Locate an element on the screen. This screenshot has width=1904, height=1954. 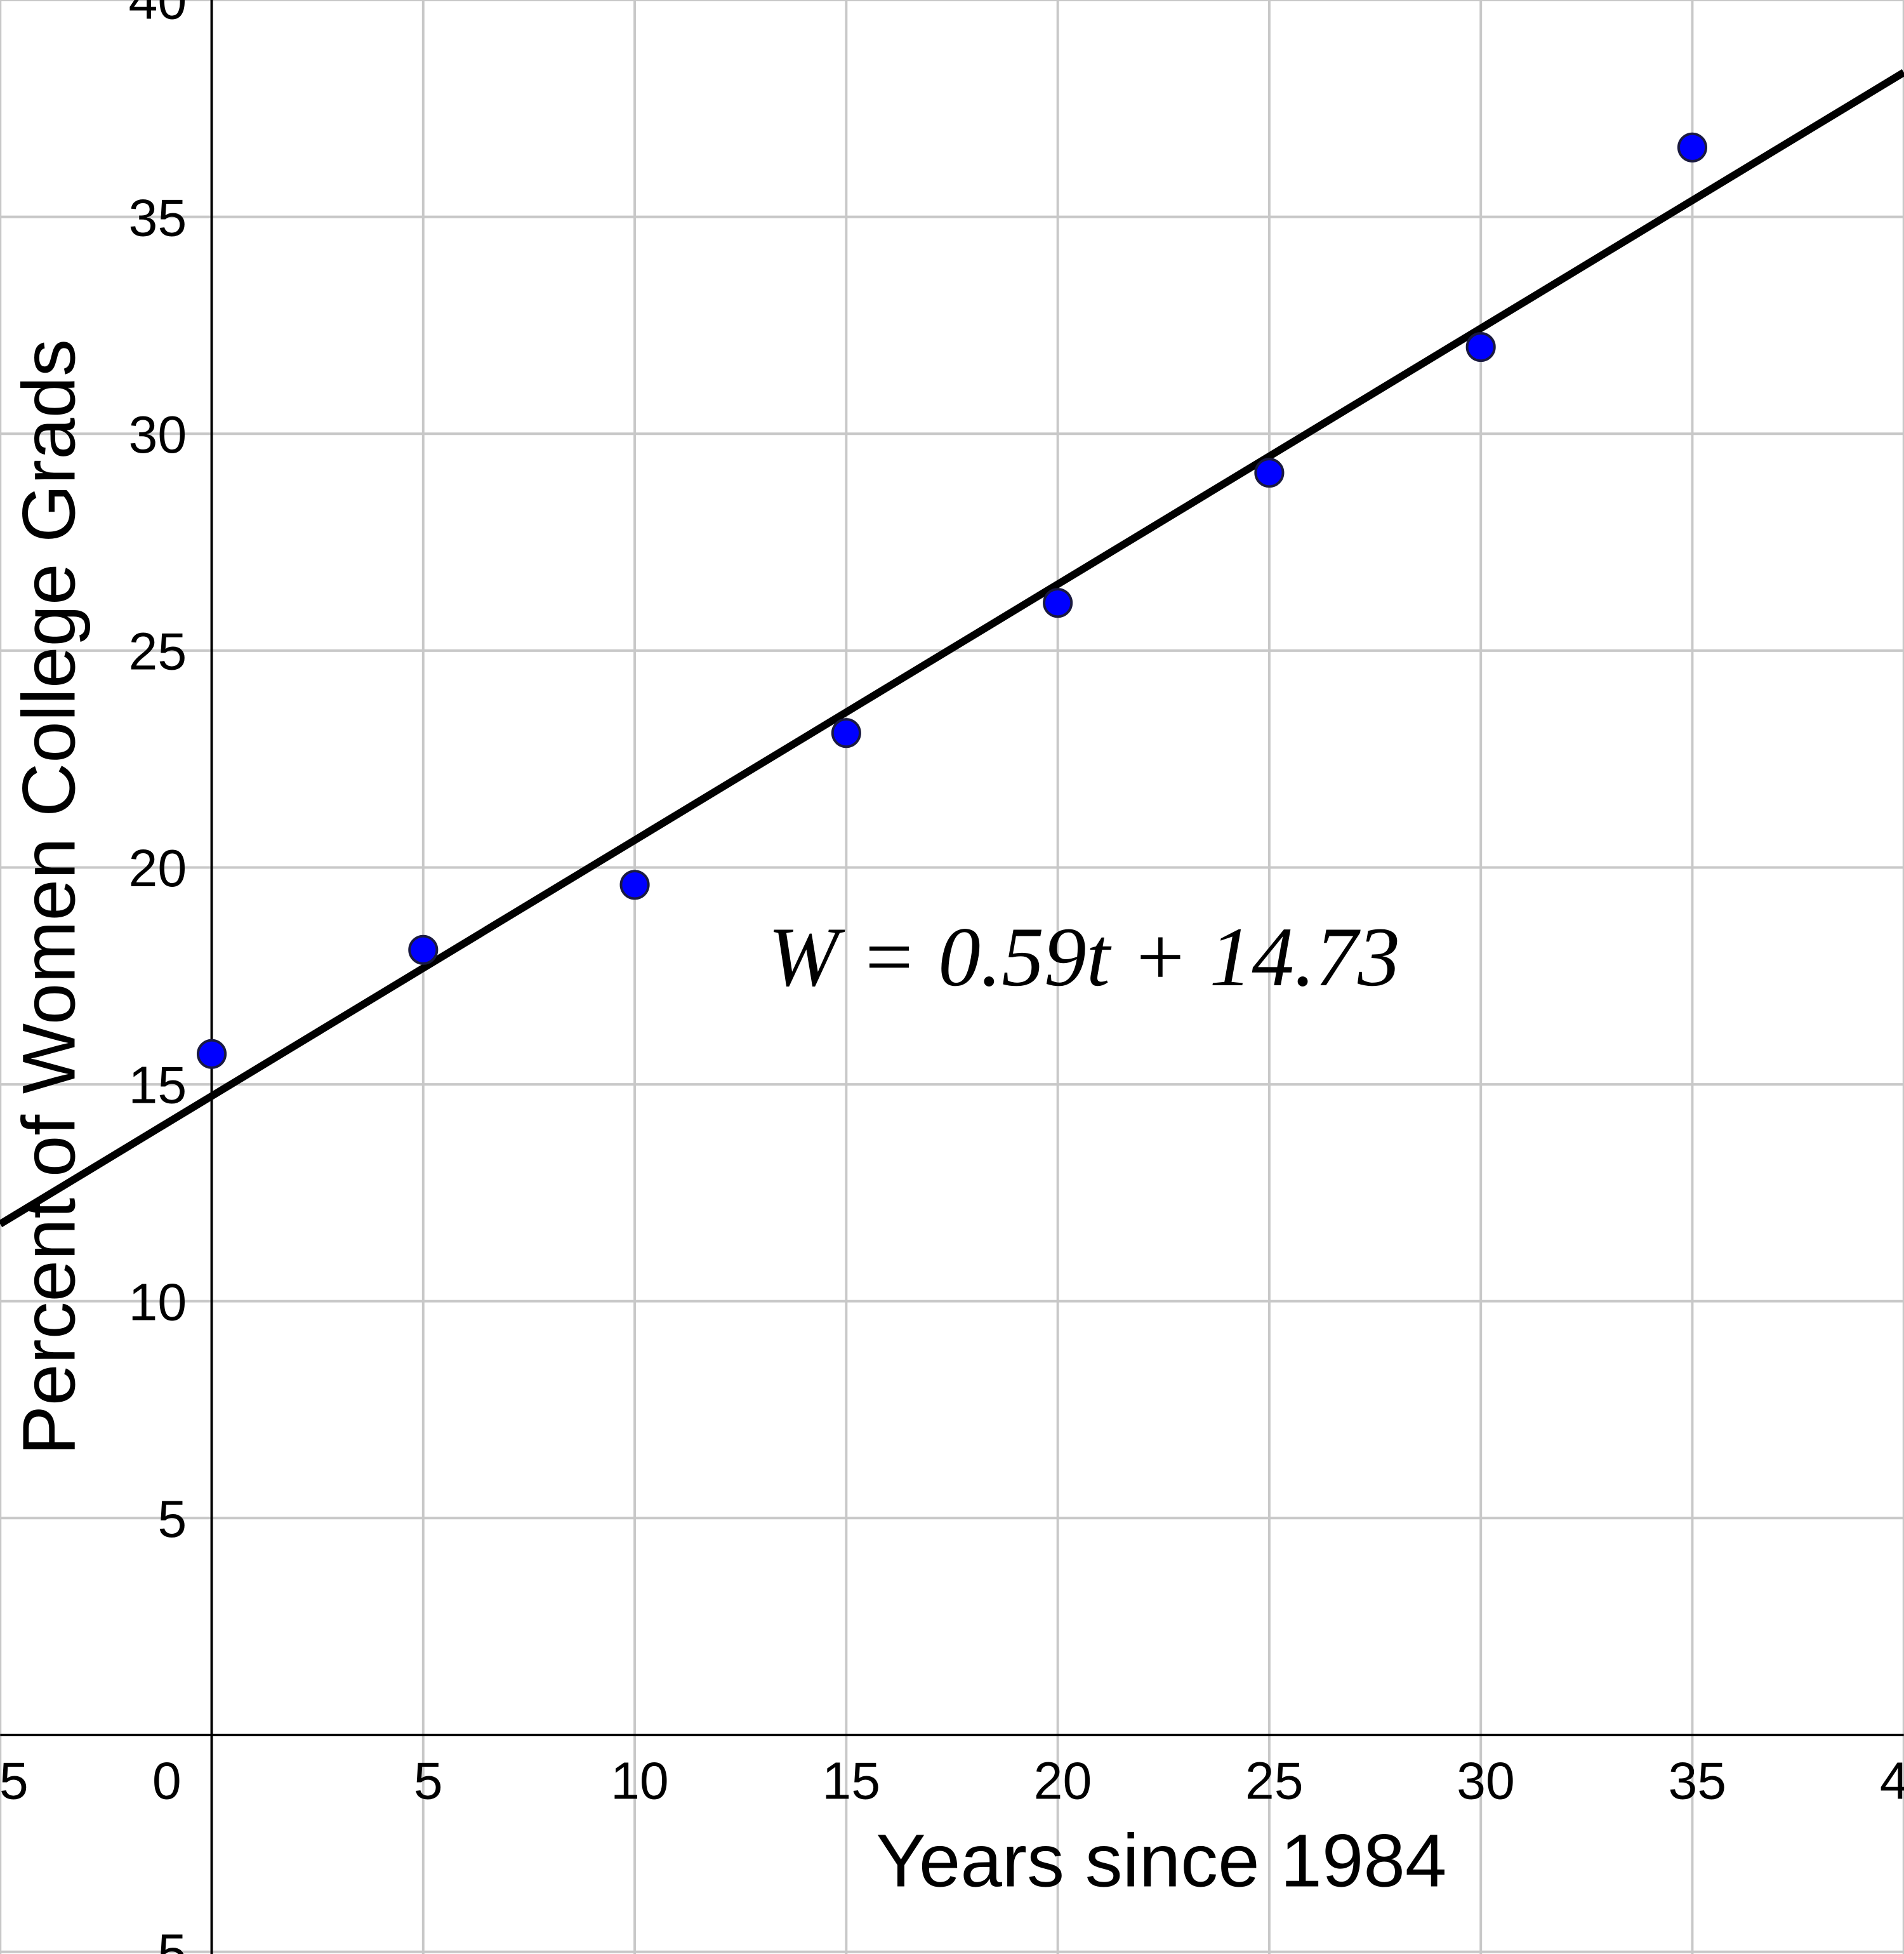
y-tick-label: 40 is located at coordinates (158, 15).